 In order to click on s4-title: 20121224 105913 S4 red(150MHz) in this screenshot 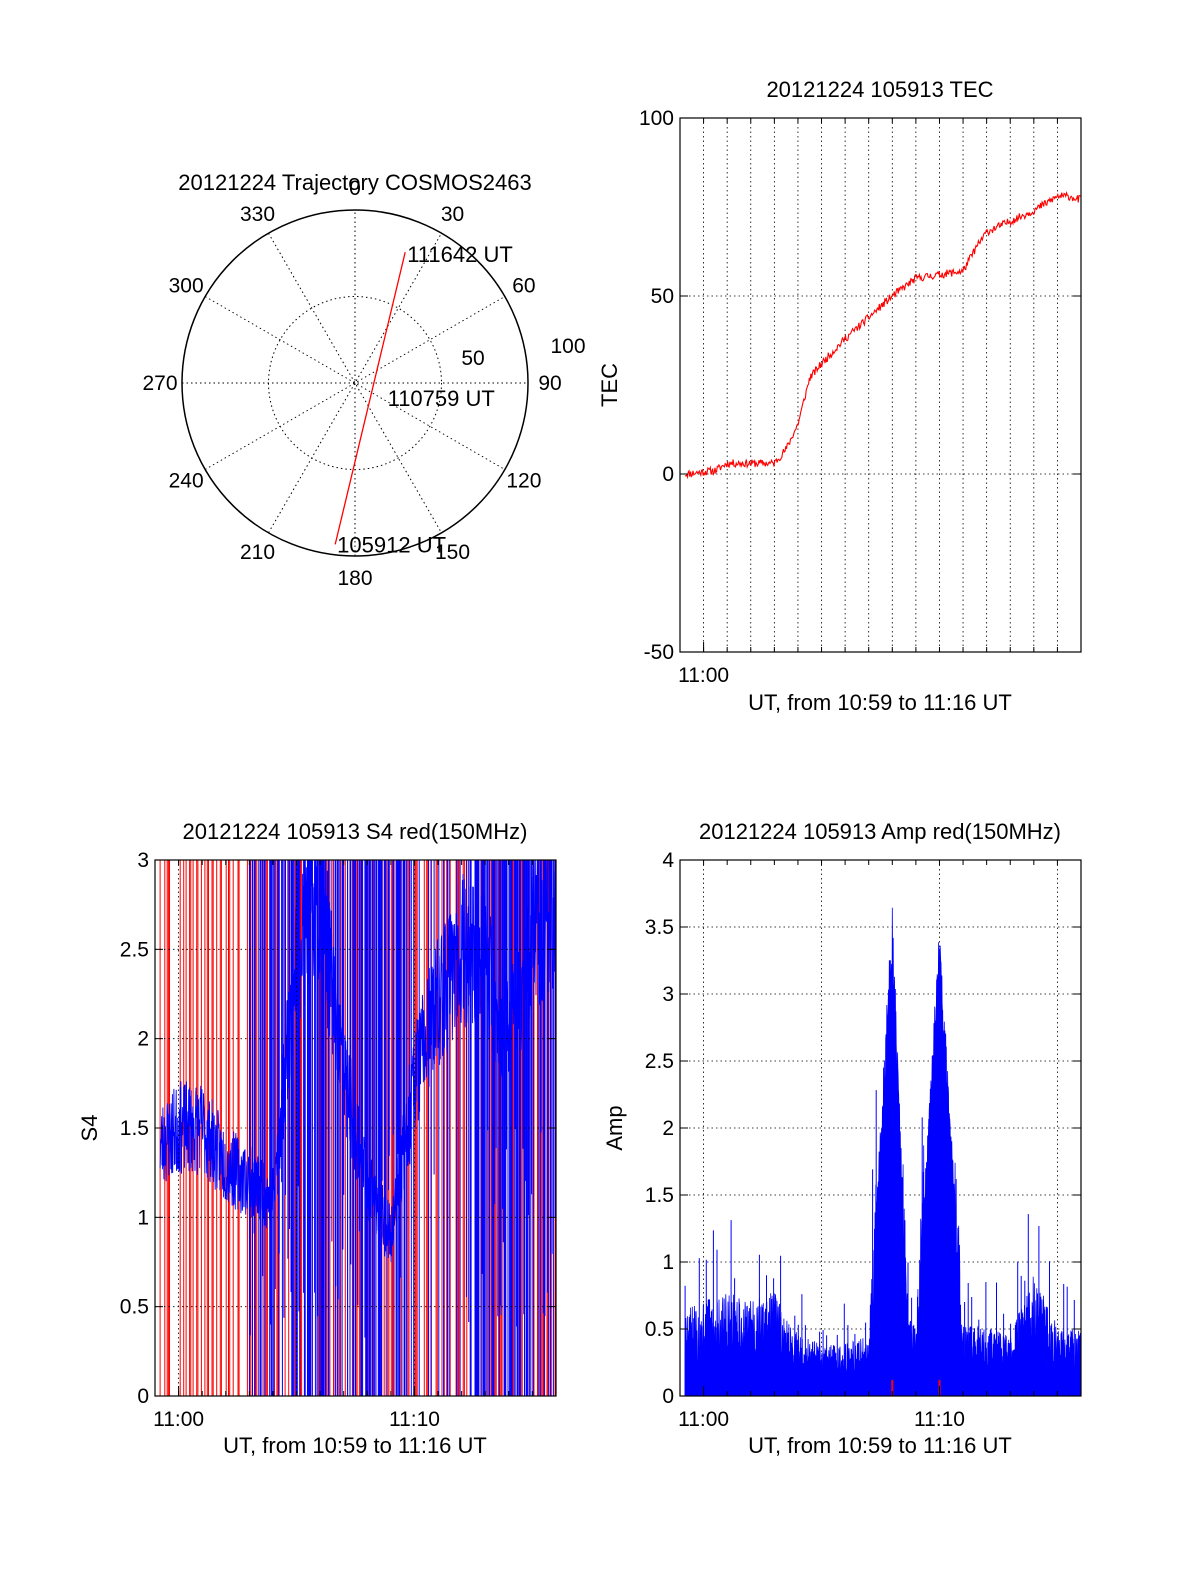, I will do `click(355, 831)`.